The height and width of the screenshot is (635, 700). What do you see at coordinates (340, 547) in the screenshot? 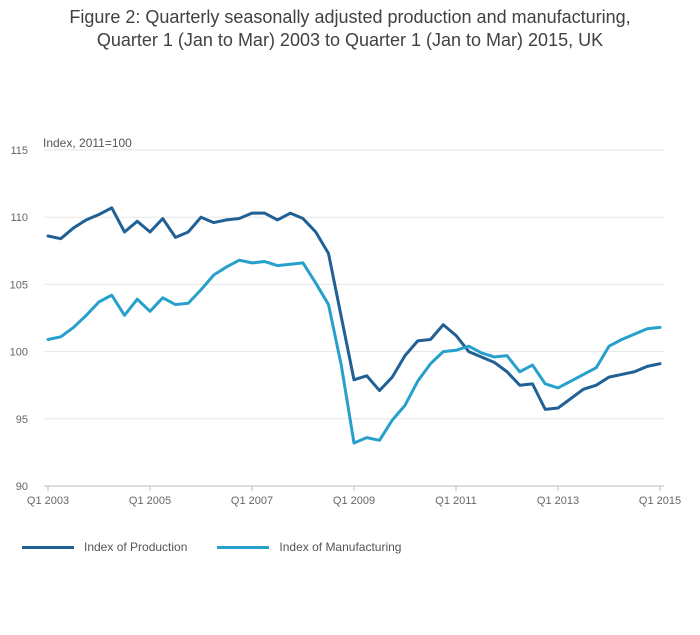
I see `legend-label-manufacturing: Index of Manufacturing` at bounding box center [340, 547].